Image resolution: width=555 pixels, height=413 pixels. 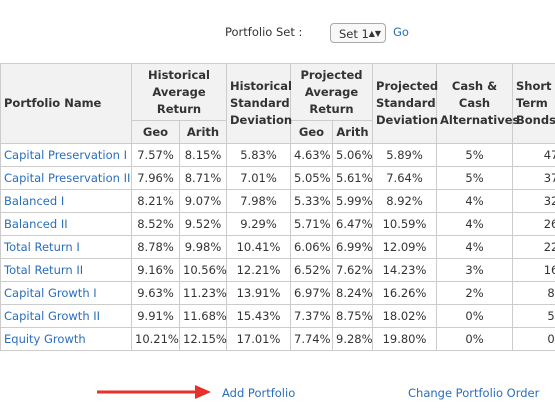 I want to click on table-cell: 18.02%, so click(x=405, y=316).